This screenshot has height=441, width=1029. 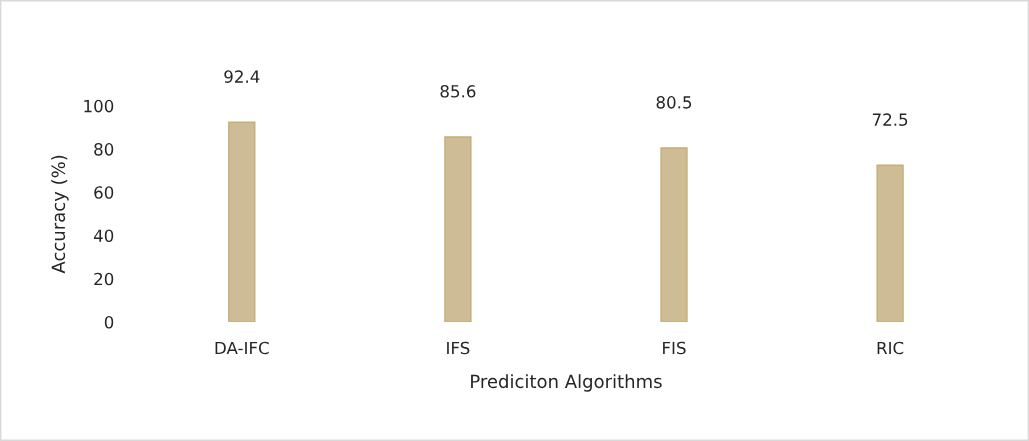 What do you see at coordinates (104, 279) in the screenshot?
I see `y-tick-label: 20` at bounding box center [104, 279].